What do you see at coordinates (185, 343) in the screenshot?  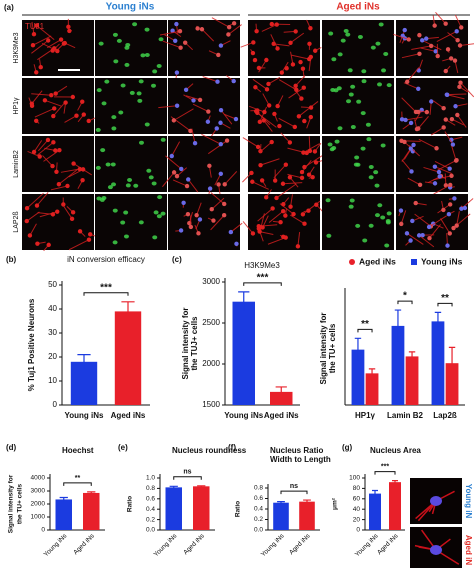 I see `y-axis-label: Signal intensity for` at bounding box center [185, 343].